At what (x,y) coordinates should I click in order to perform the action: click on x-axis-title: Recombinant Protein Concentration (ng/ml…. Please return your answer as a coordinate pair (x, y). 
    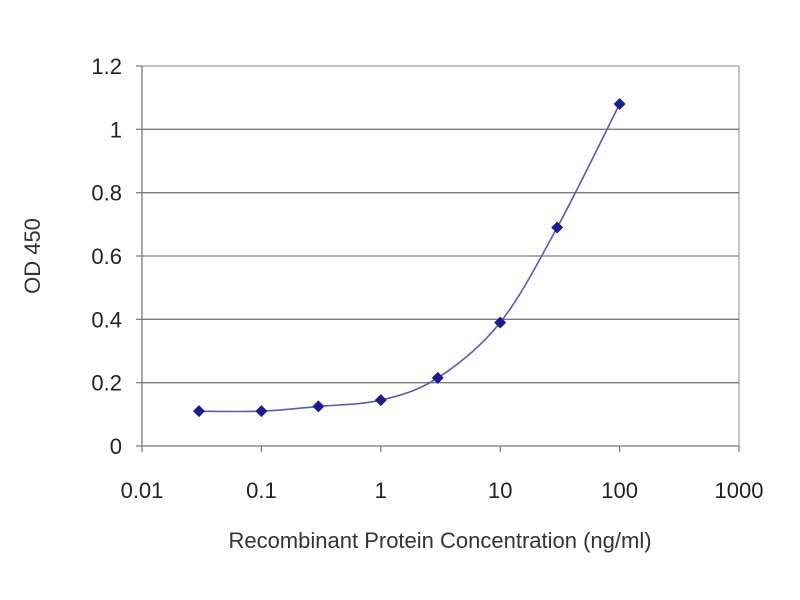
    Looking at the image, I should click on (439, 540).